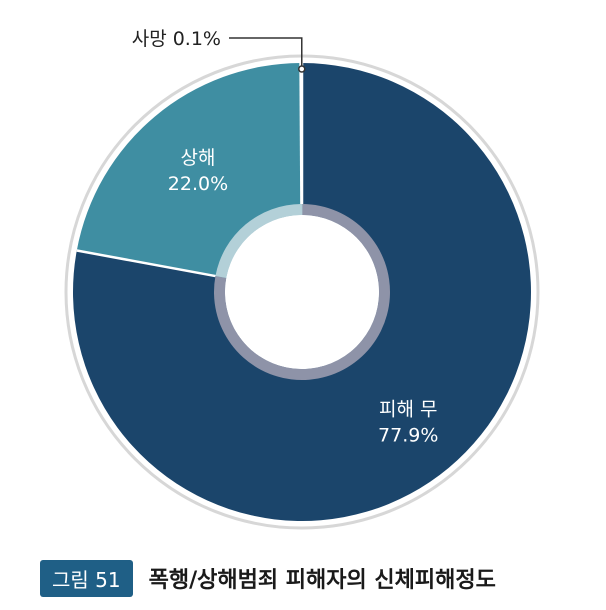 The height and width of the screenshot is (610, 606). I want to click on slice-label-injury: 상해, so click(197, 158).